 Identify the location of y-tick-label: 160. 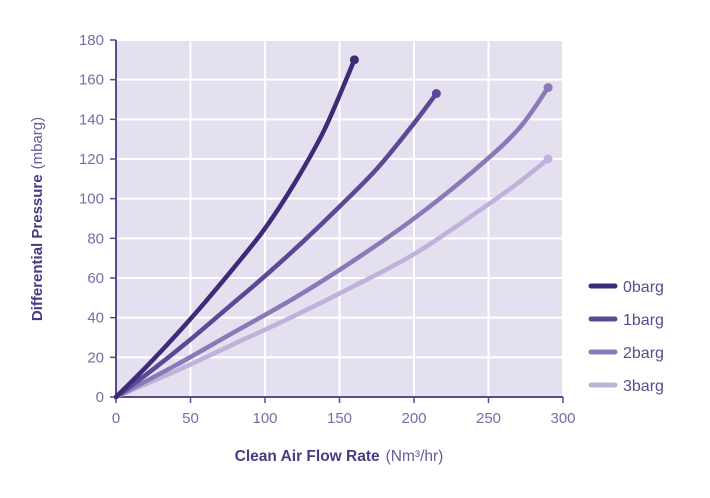
(91, 80).